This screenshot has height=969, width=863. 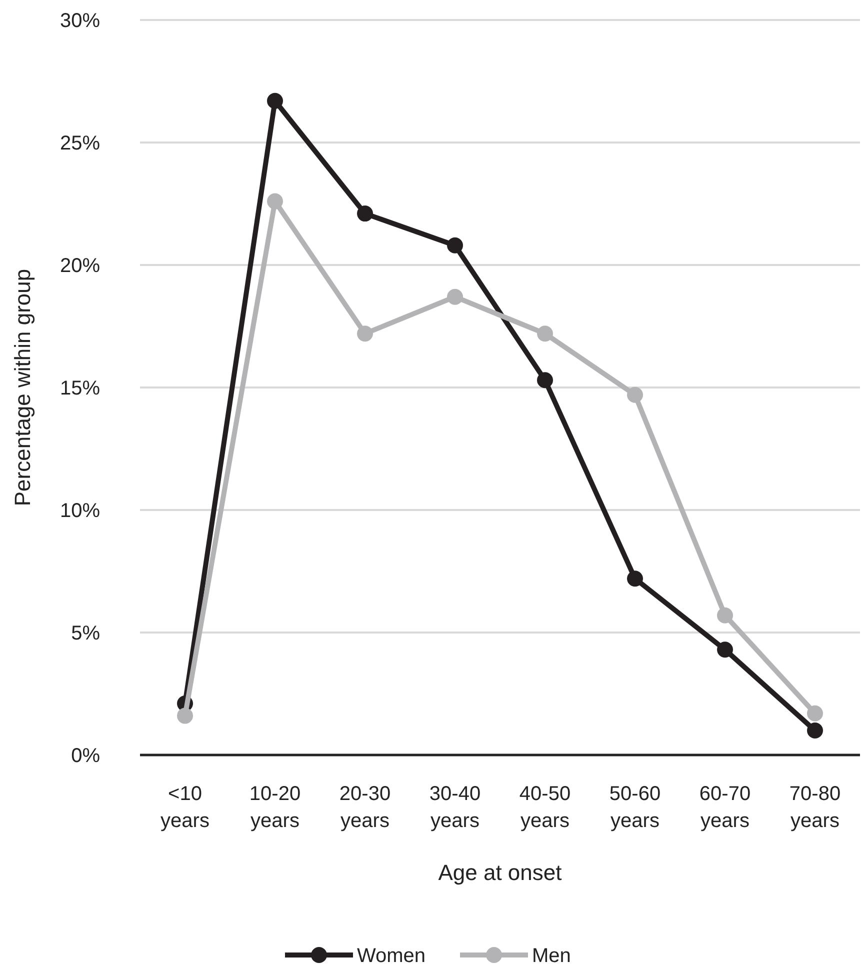 What do you see at coordinates (545, 807) in the screenshot?
I see `x-tick-label: 40-50 years` at bounding box center [545, 807].